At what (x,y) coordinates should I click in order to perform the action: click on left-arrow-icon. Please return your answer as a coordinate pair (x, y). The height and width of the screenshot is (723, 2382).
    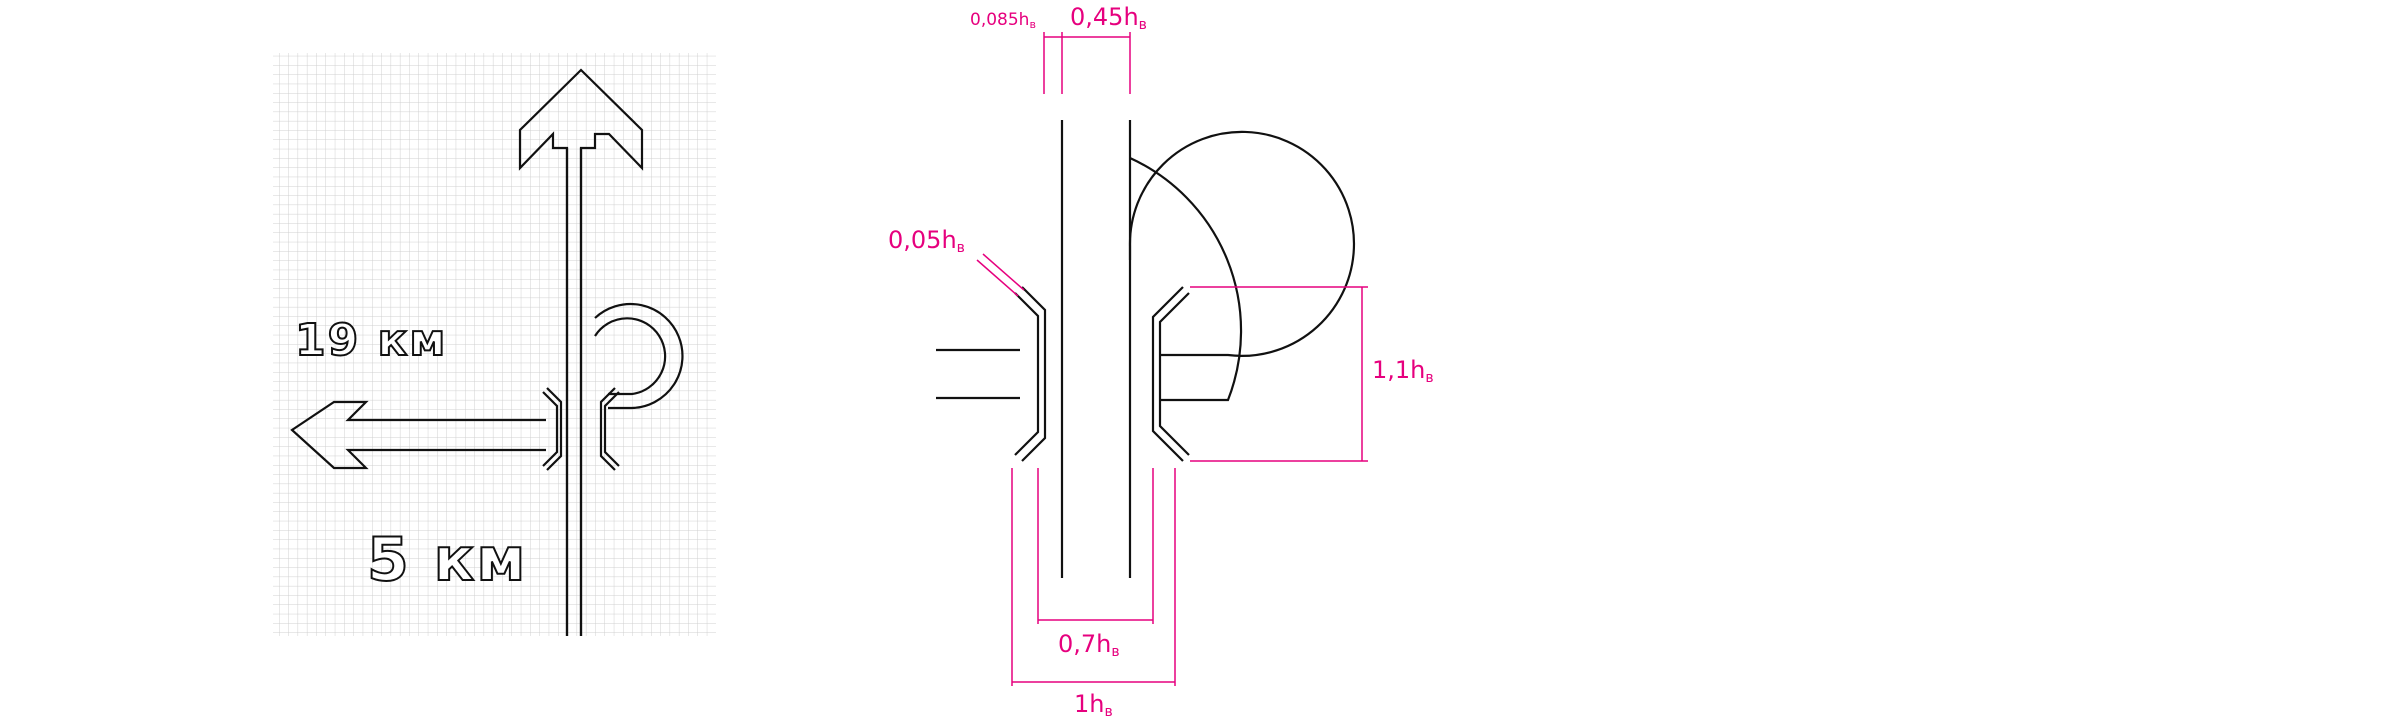
    Looking at the image, I should click on (418, 435).